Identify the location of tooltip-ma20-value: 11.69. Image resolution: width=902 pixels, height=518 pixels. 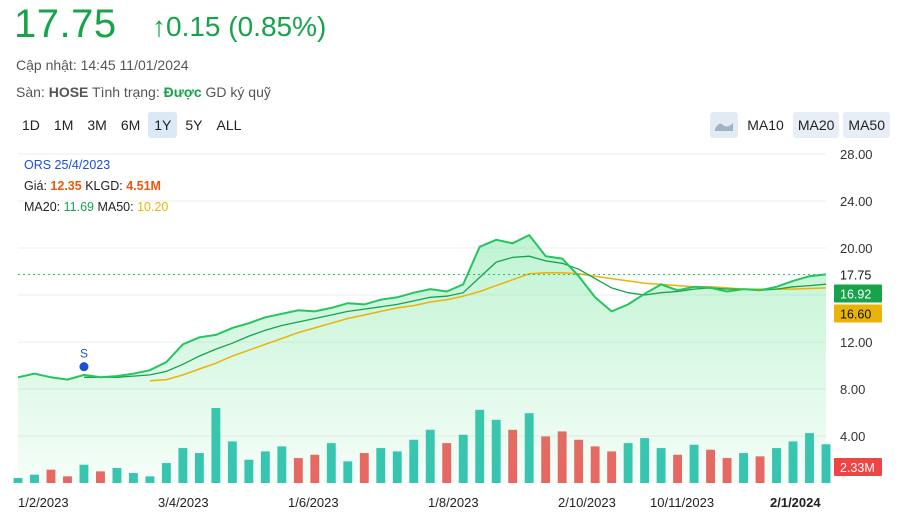
(78, 207).